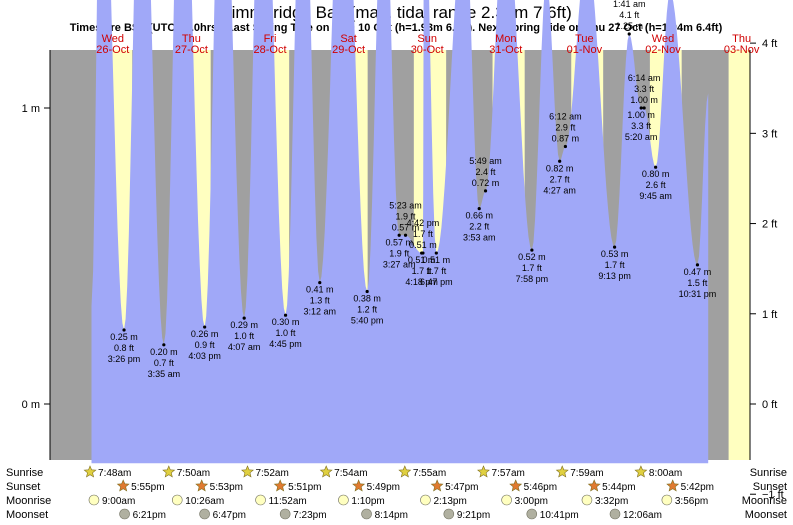 This screenshot has height=525, width=793. I want to click on day-date: 31-Oct, so click(505, 50).